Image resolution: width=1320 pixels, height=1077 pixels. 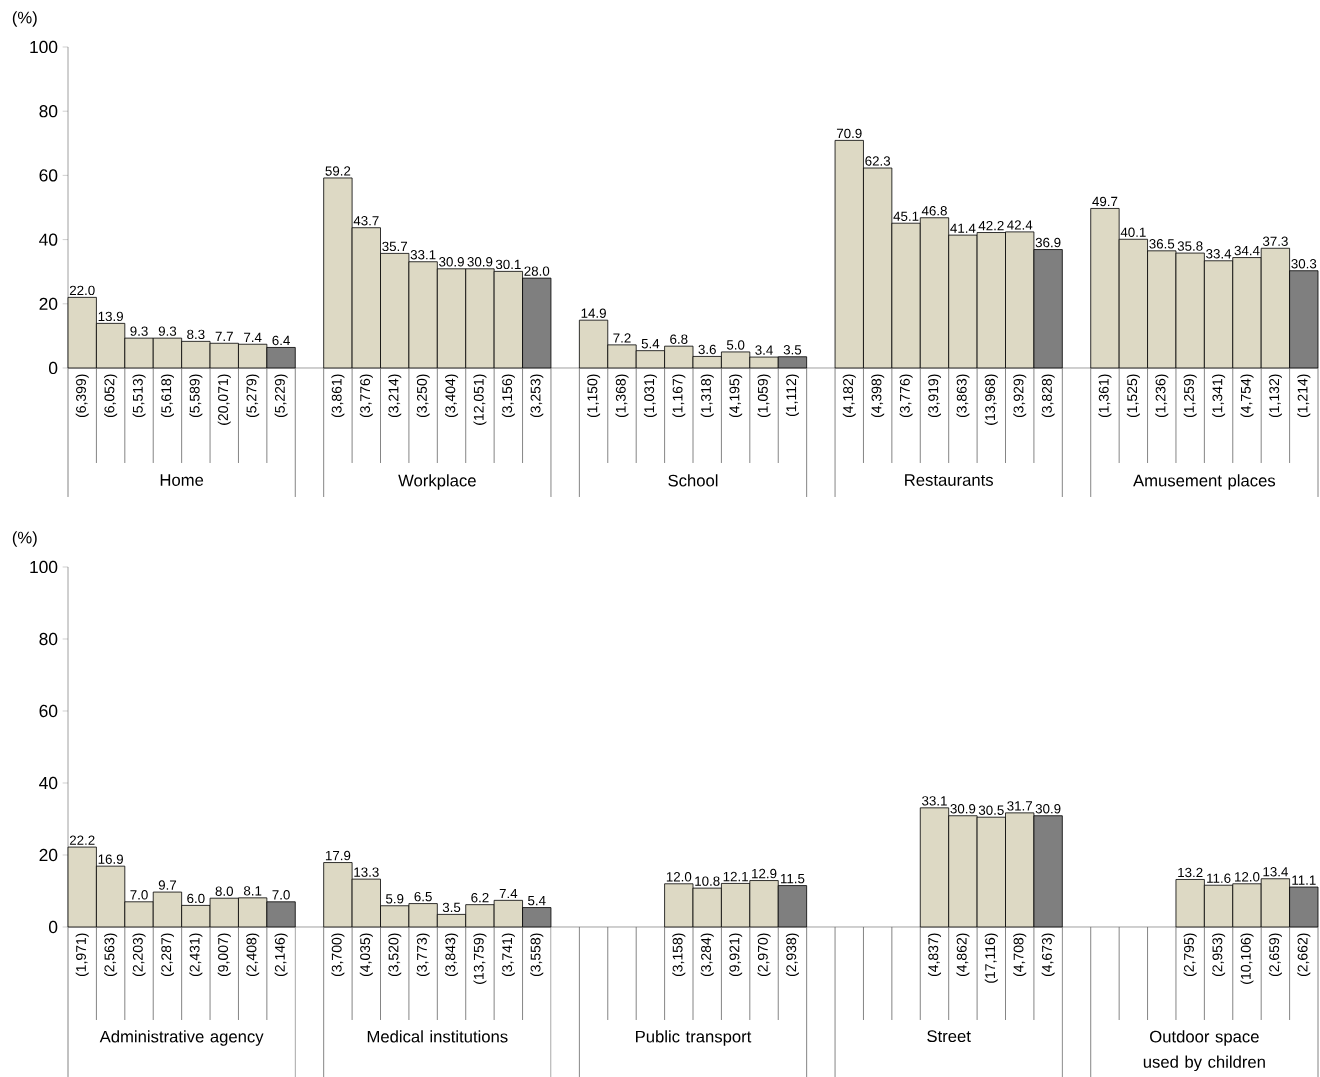 I want to click on data-label: 30.5, so click(x=991, y=810).